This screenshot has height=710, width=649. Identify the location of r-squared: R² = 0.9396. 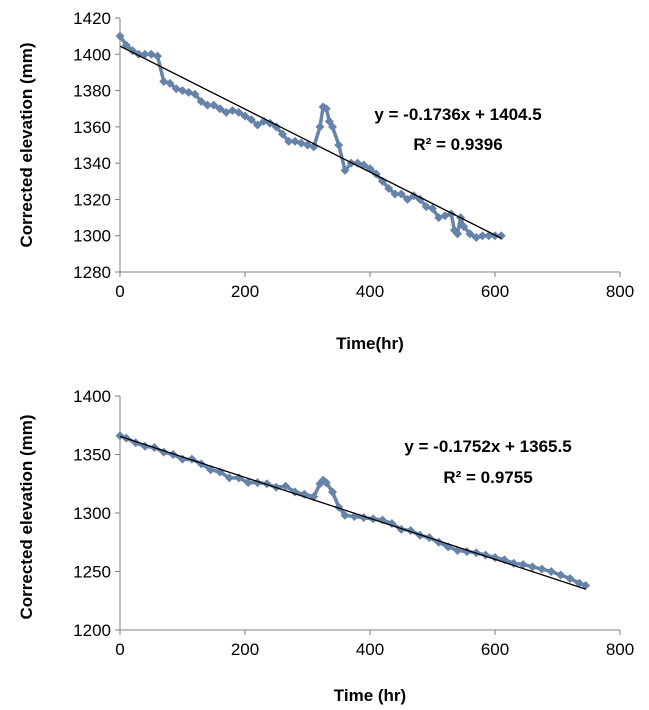
(457, 144).